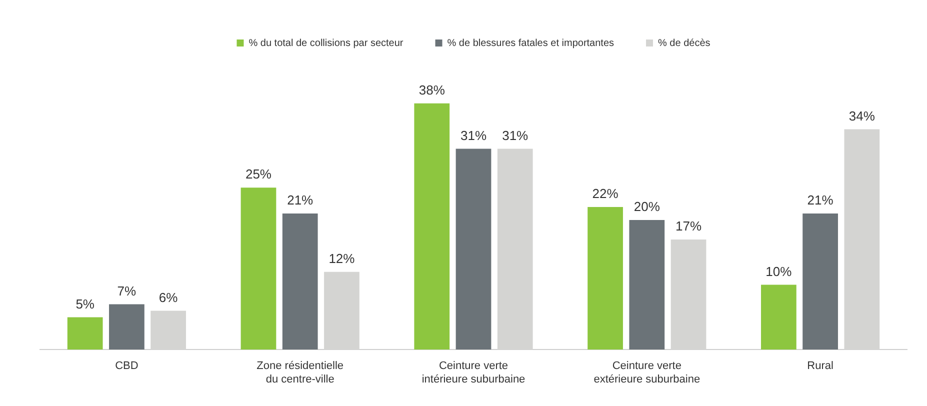 Image resolution: width=927 pixels, height=406 pixels. Describe the element at coordinates (342, 258) in the screenshot. I see `data-label: 12%` at that location.